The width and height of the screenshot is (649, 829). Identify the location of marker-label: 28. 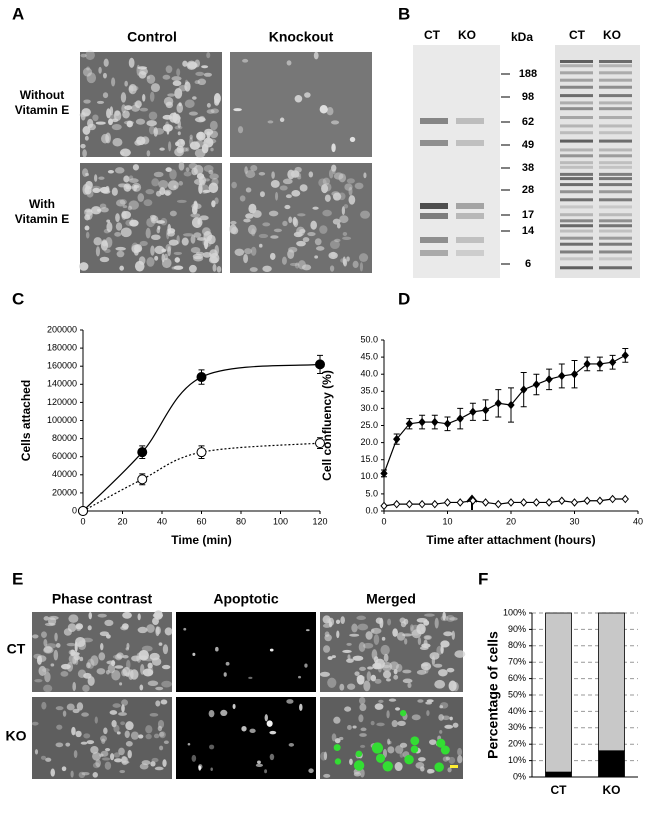
(528, 190).